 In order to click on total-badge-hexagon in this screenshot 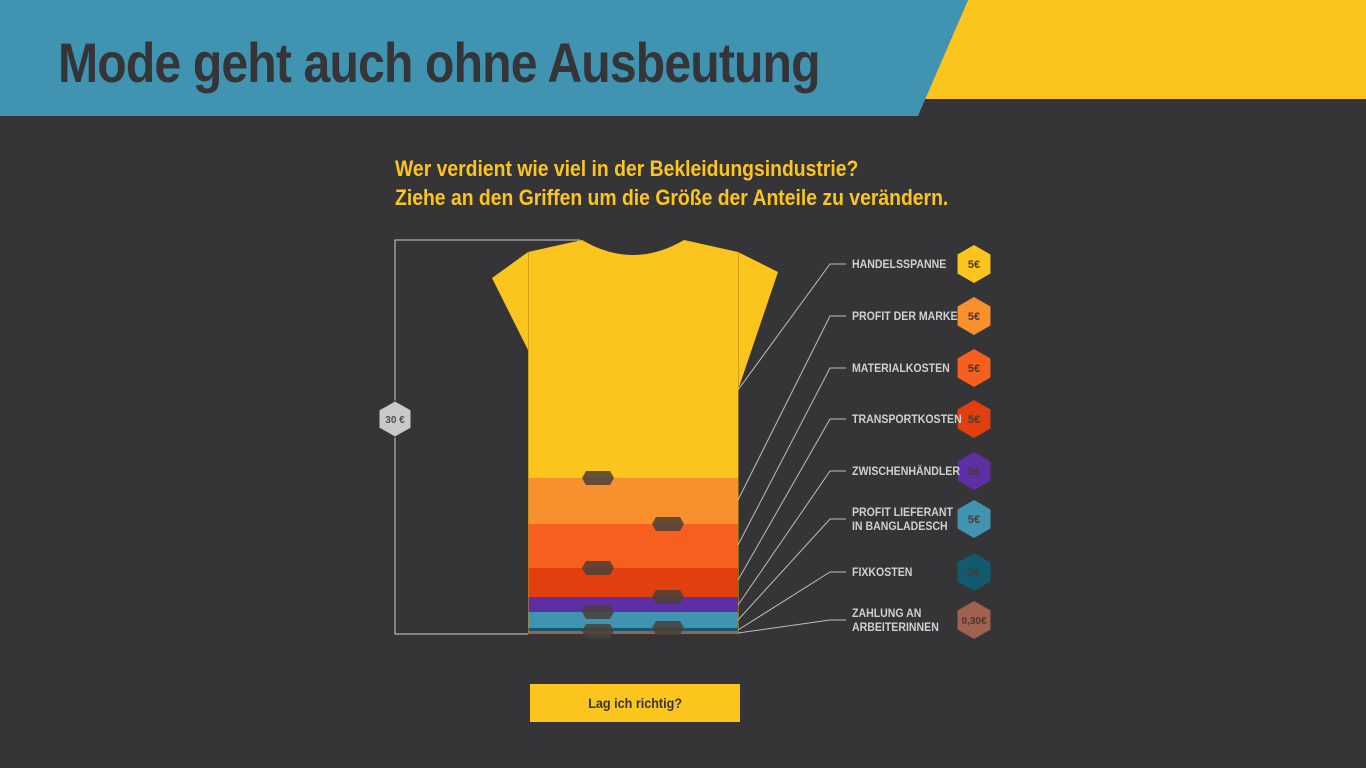, I will do `click(395, 419)`.